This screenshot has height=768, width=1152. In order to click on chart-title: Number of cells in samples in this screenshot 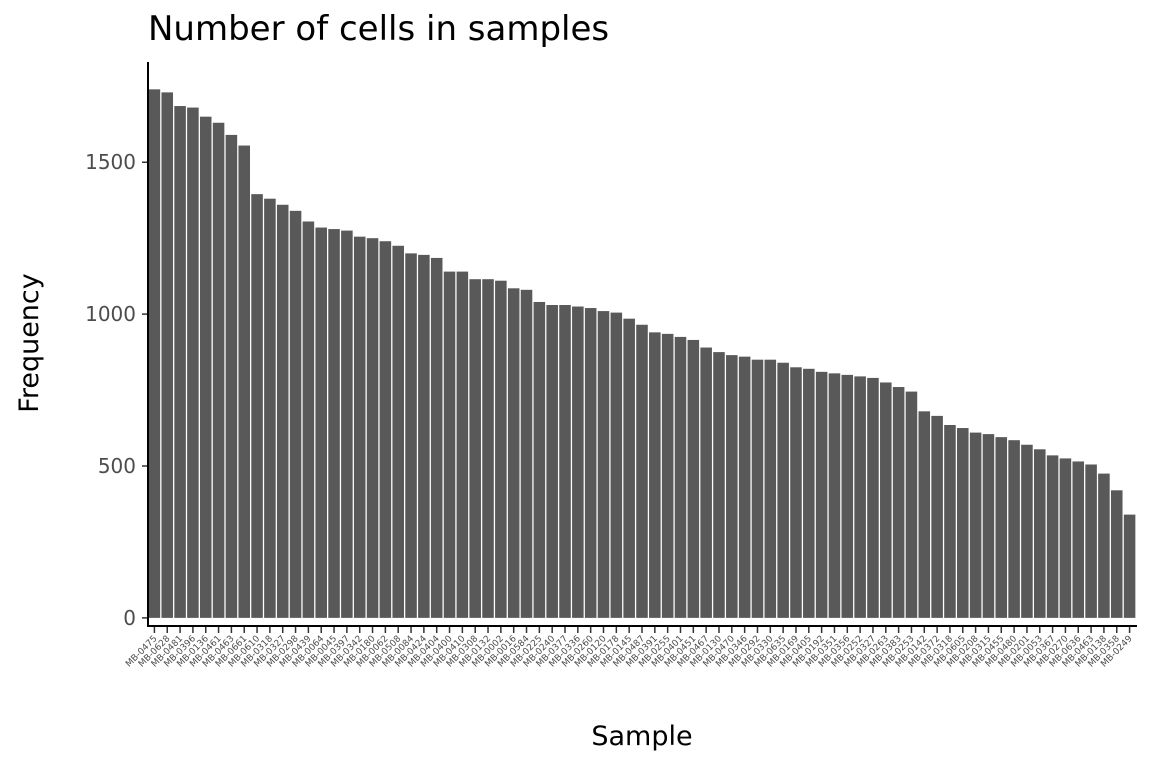, I will do `click(378, 29)`.